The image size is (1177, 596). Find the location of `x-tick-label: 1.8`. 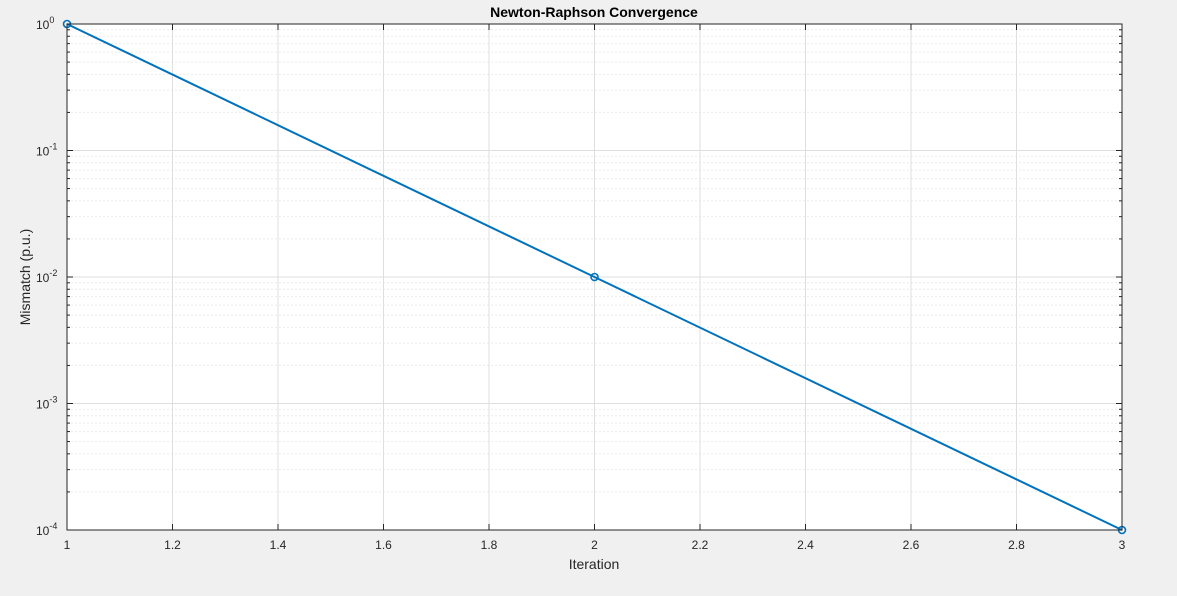

x-tick-label: 1.8 is located at coordinates (489, 545).